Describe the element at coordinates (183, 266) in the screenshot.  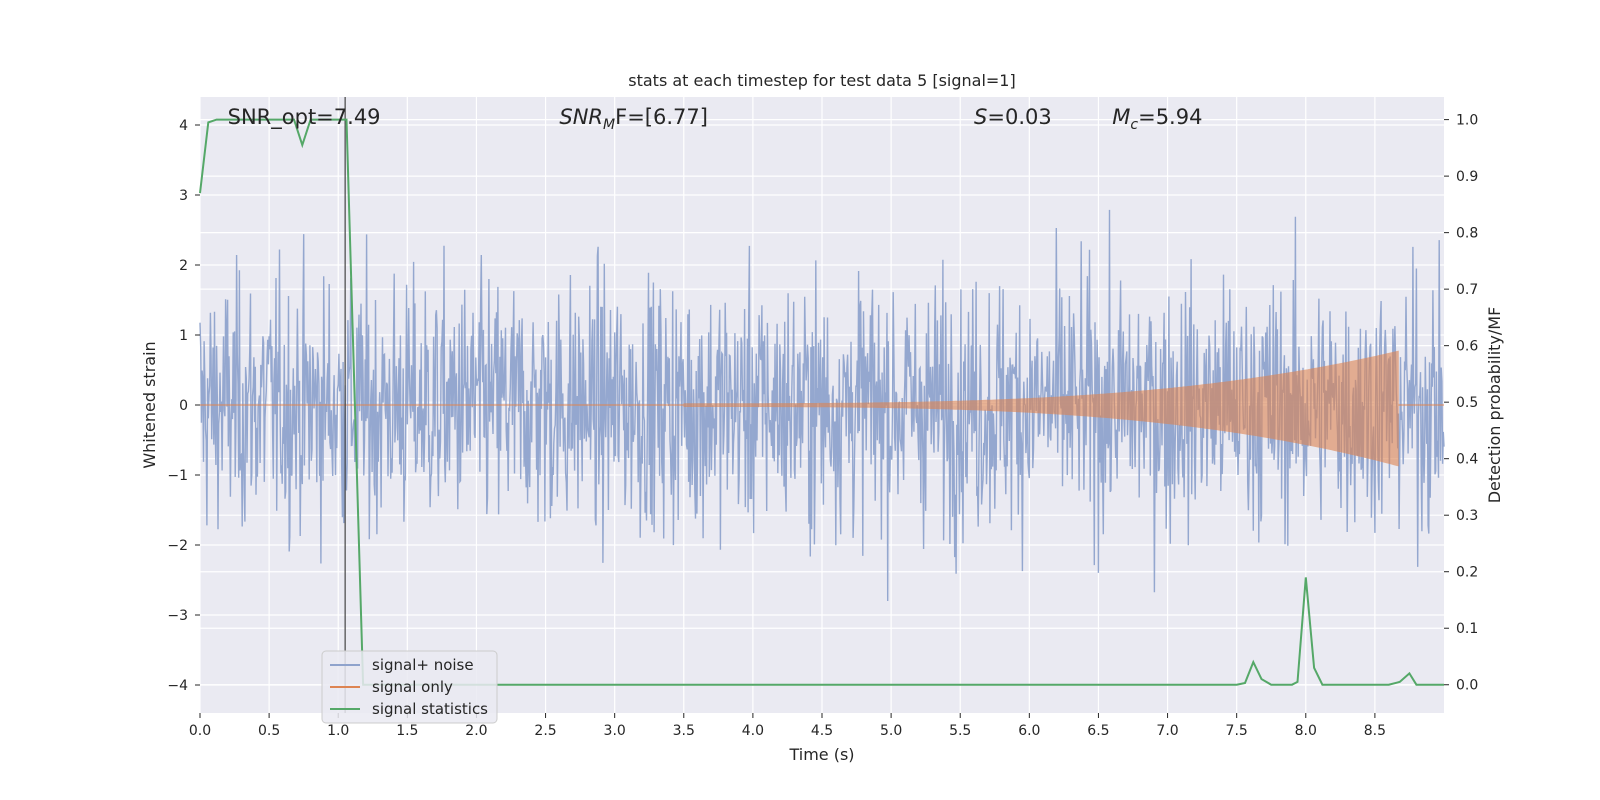
I see `y-left-tick-label: 2` at that location.